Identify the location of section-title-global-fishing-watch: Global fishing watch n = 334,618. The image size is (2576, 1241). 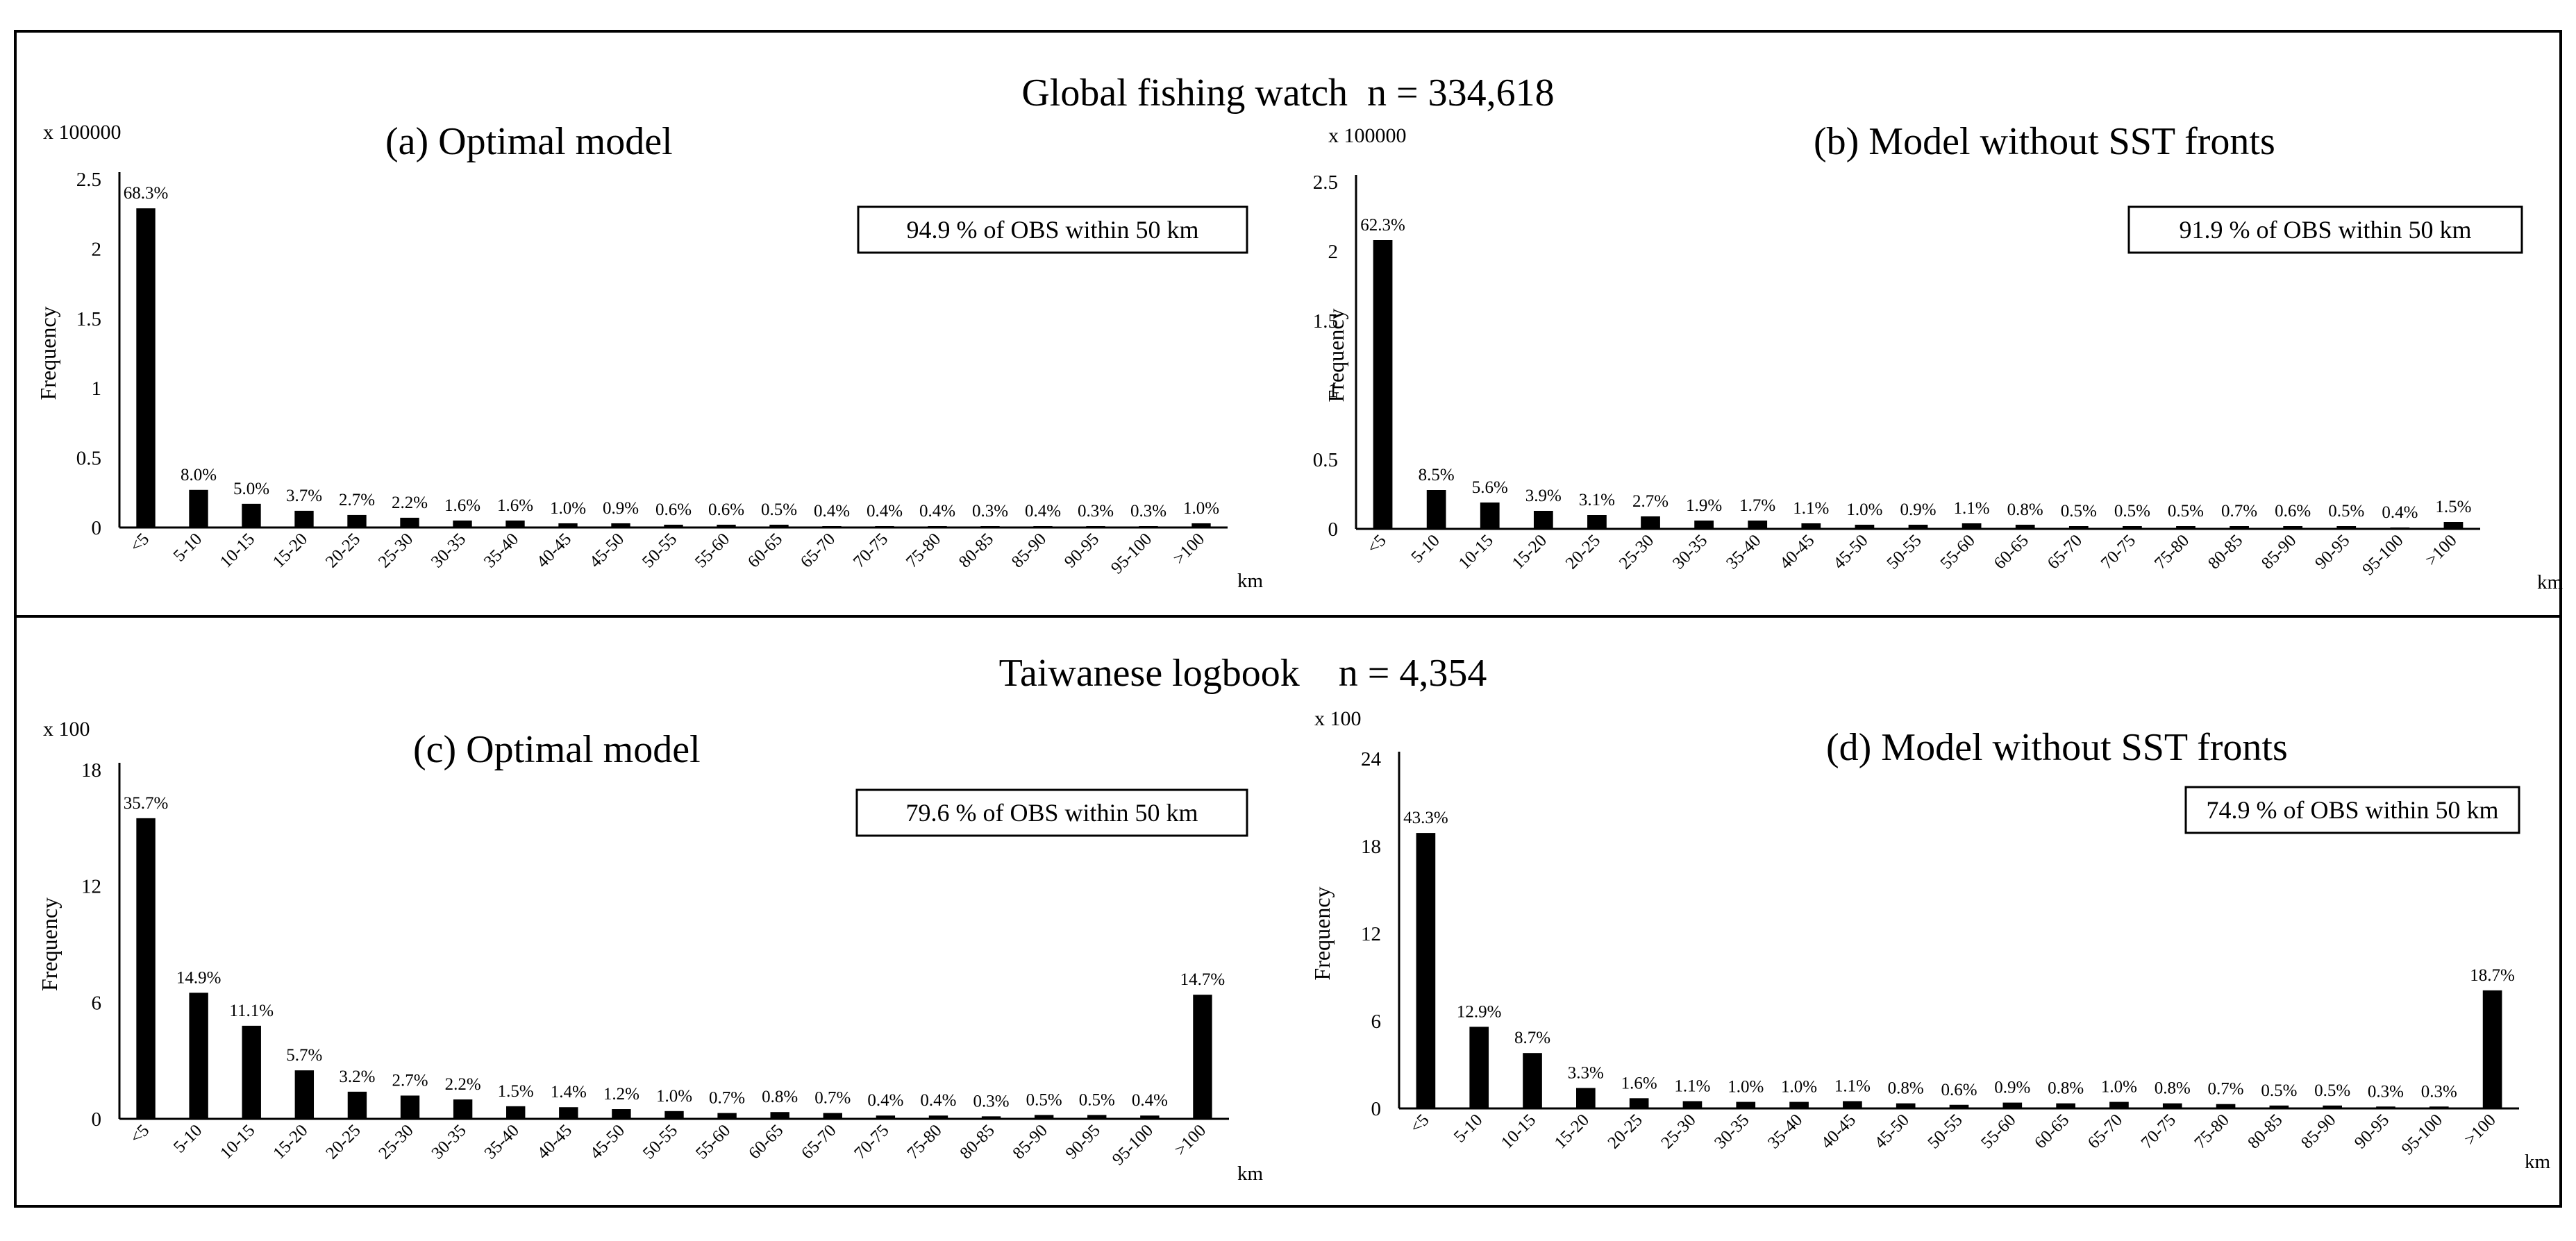
(1287, 93).